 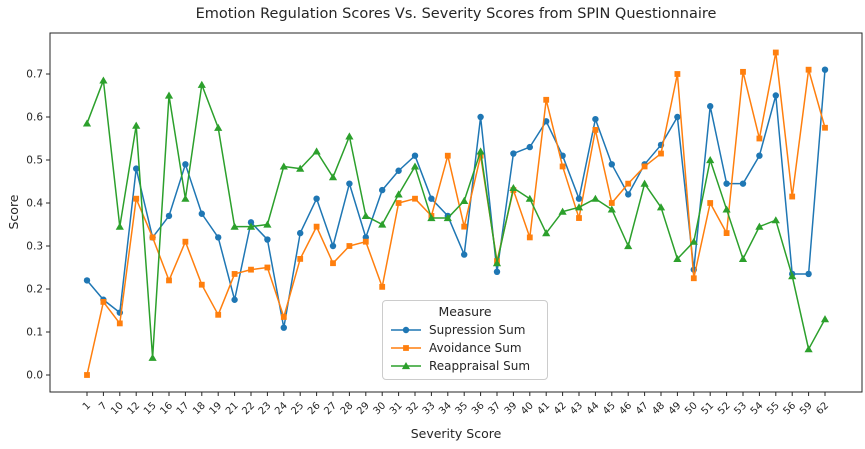 I want to click on line-square-marker-icon, so click(x=406, y=348).